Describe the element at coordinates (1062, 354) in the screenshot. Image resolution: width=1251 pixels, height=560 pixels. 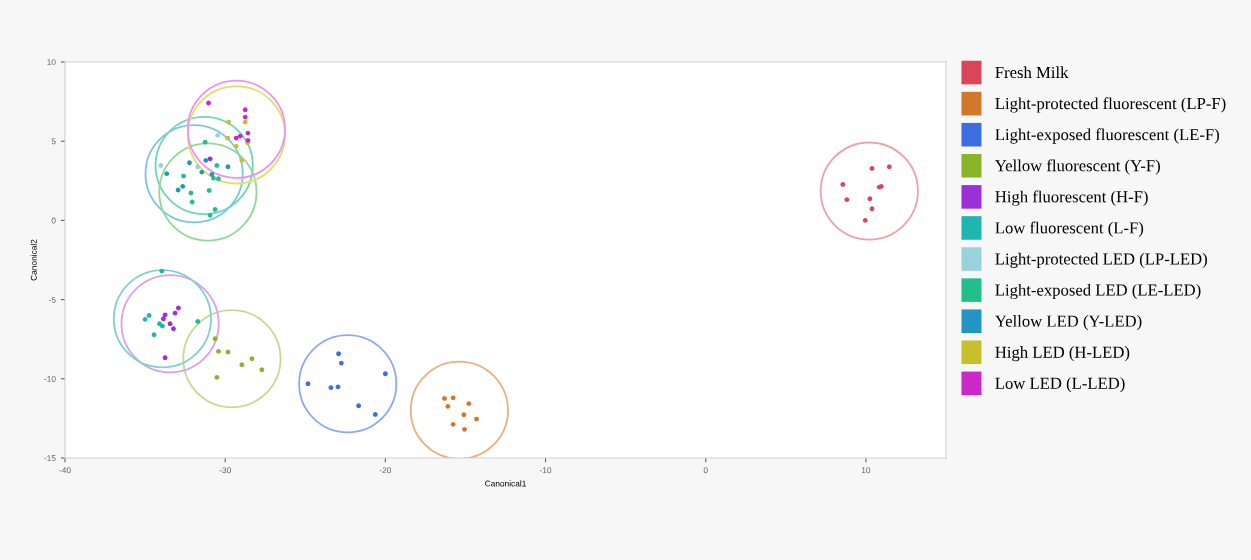
I see `legend-label: High LED (H-LED)` at that location.